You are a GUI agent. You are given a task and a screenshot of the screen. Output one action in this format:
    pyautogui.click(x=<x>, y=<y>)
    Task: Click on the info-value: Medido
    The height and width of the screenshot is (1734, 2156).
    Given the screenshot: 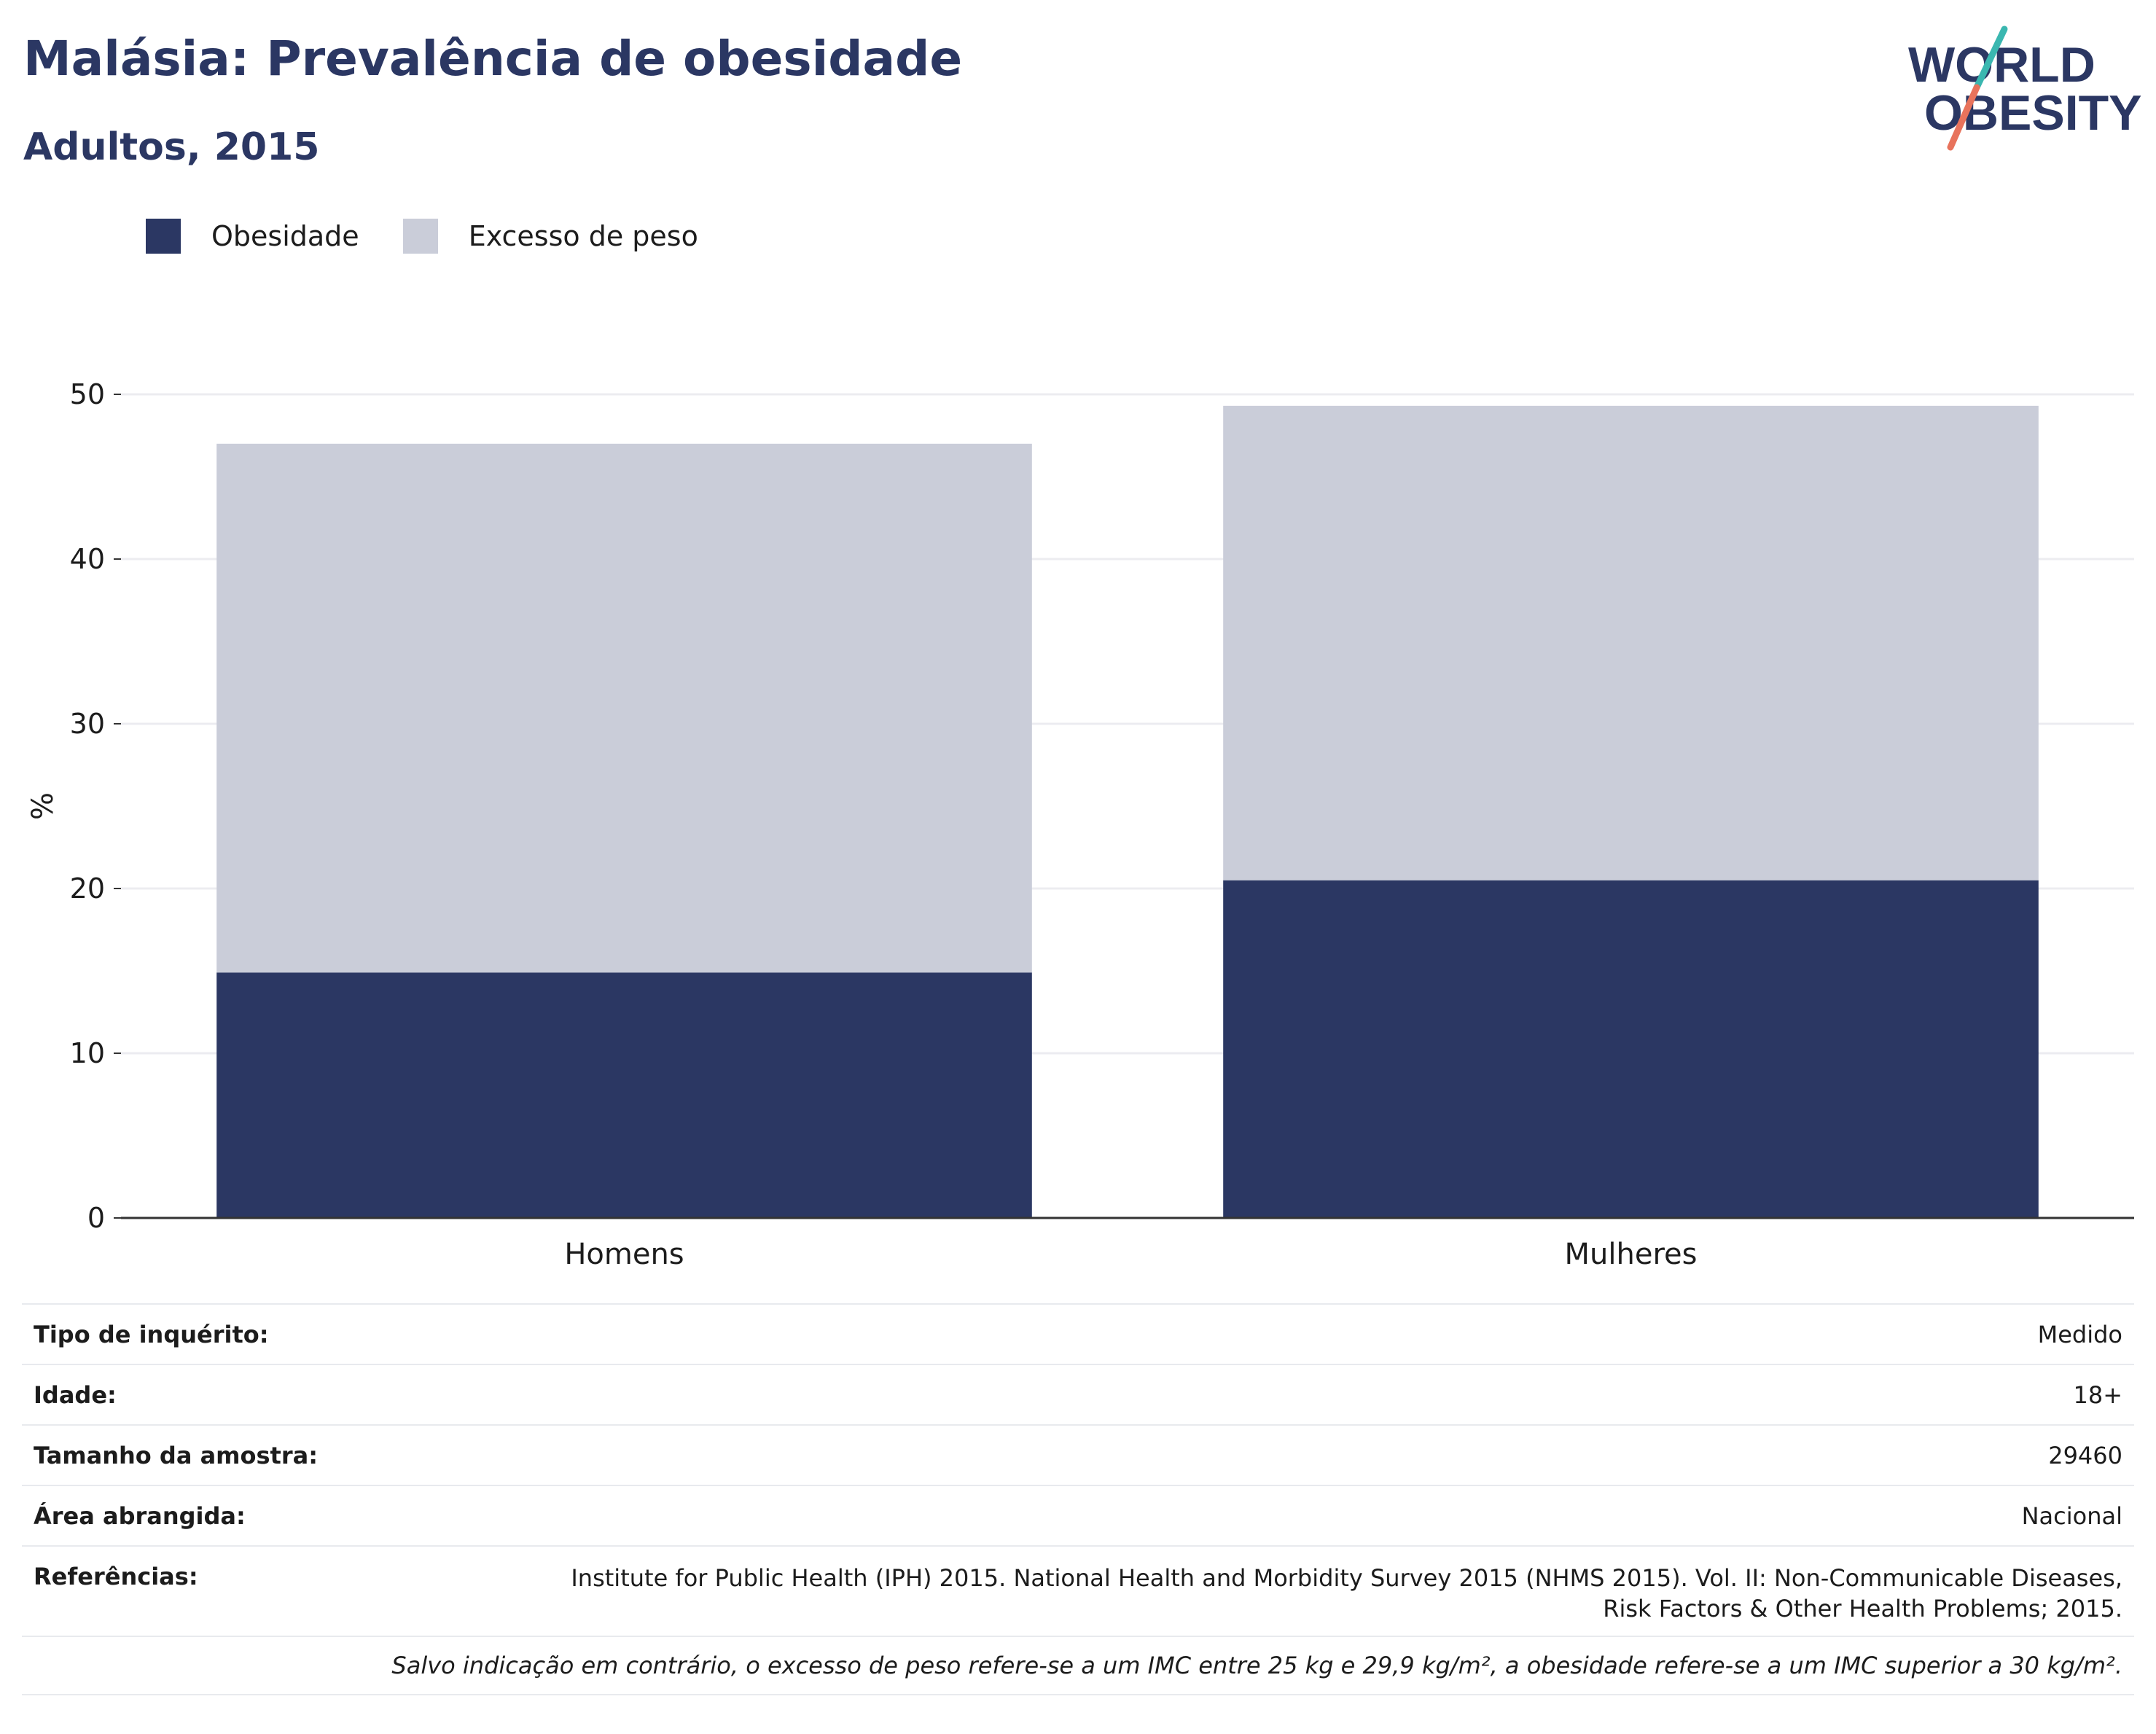 What is the action you would take?
    pyautogui.click(x=2080, y=1334)
    